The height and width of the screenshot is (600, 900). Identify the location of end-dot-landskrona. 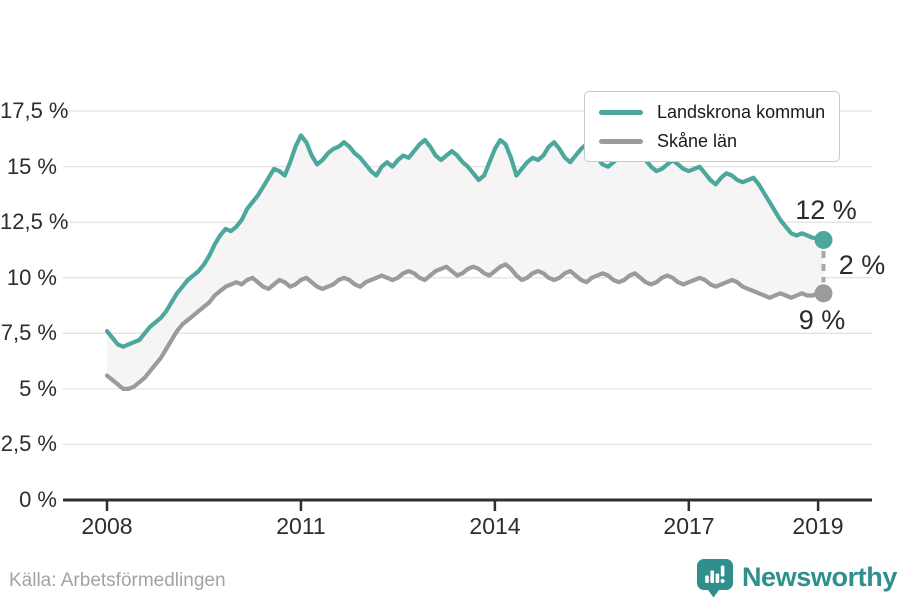
(823, 239).